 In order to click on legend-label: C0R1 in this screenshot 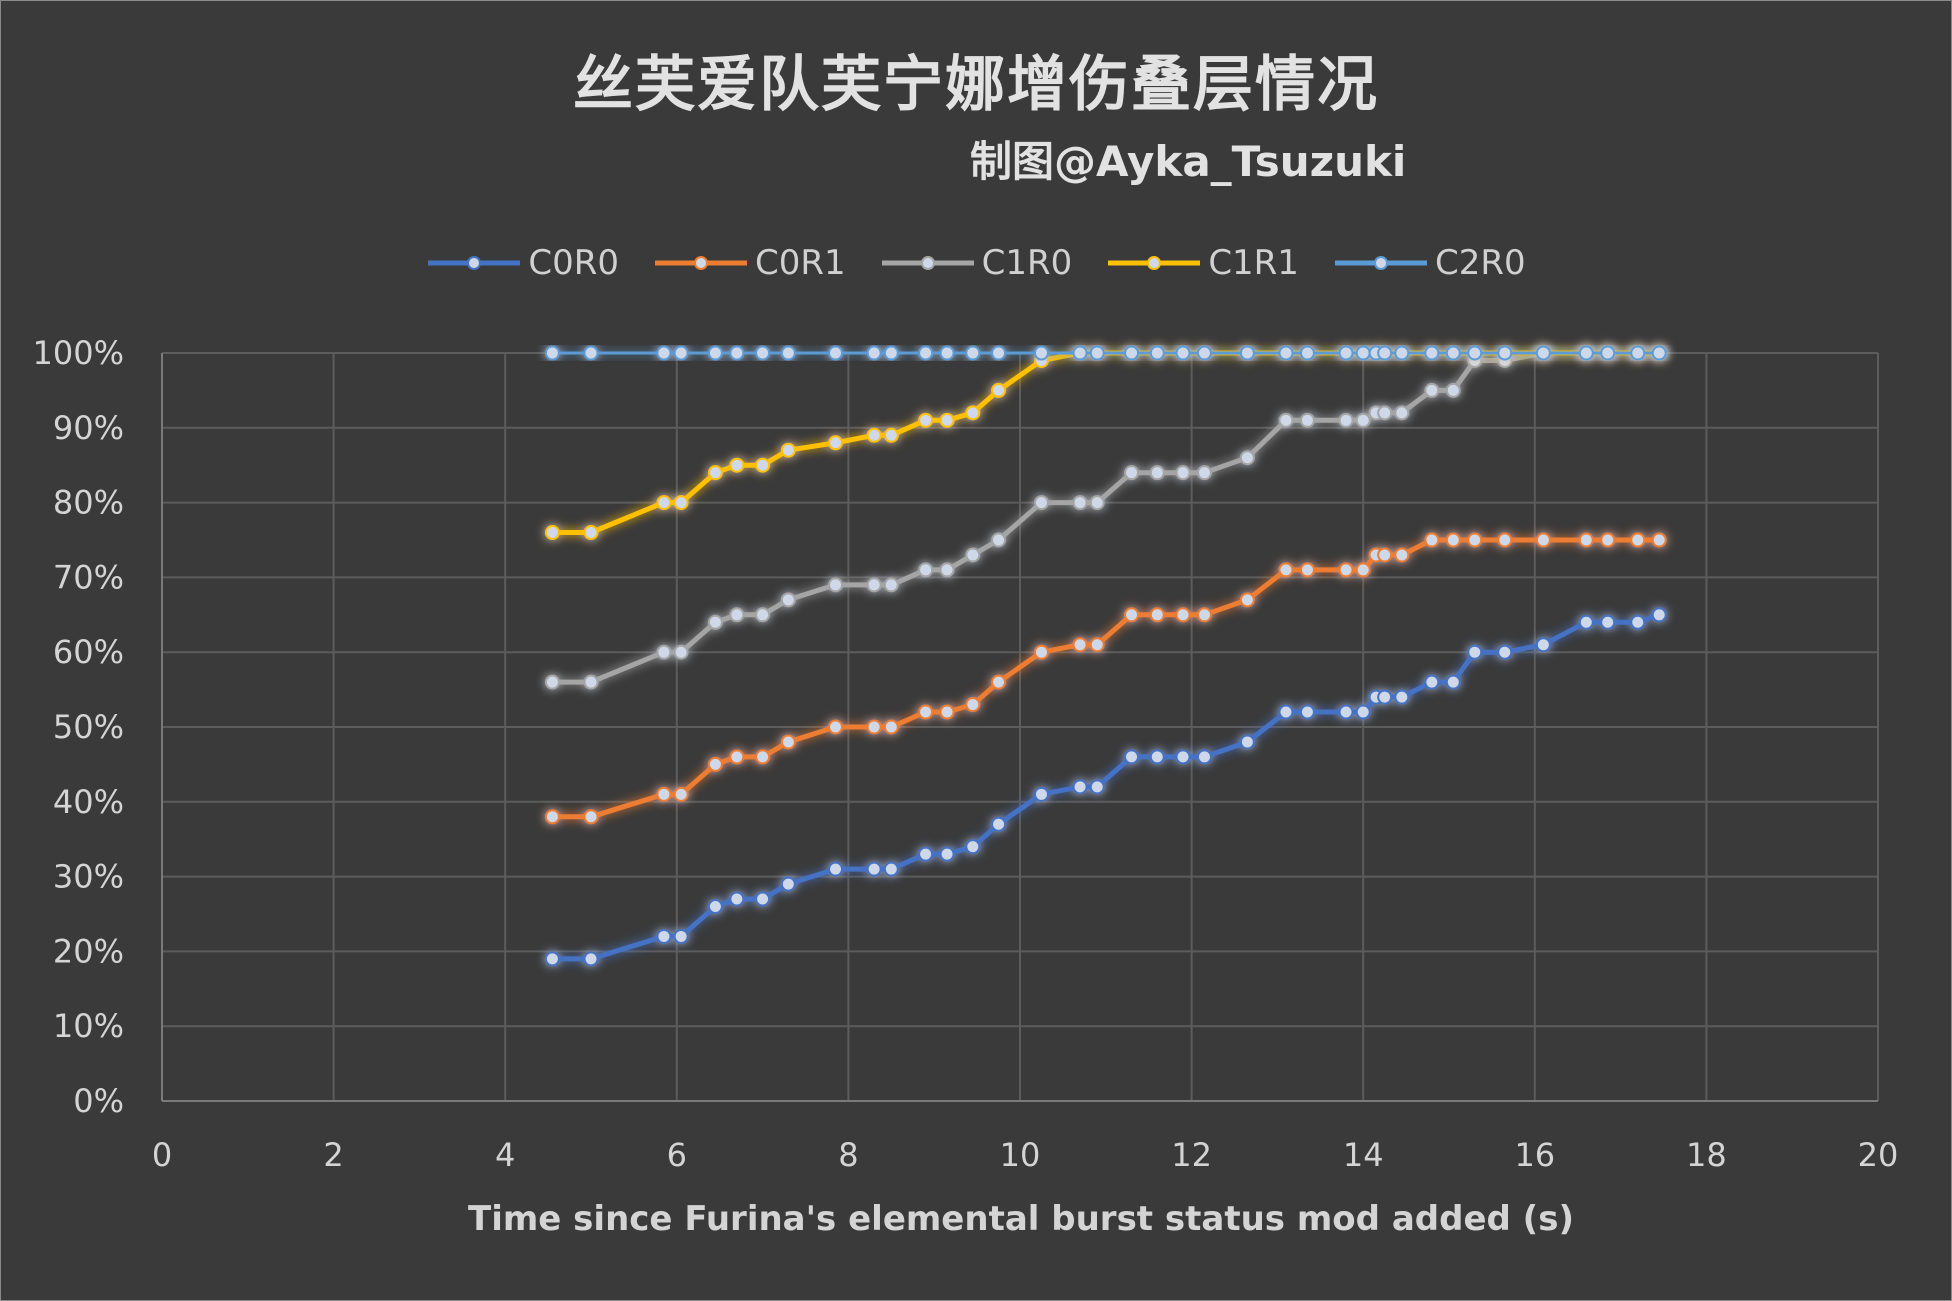, I will do `click(800, 263)`.